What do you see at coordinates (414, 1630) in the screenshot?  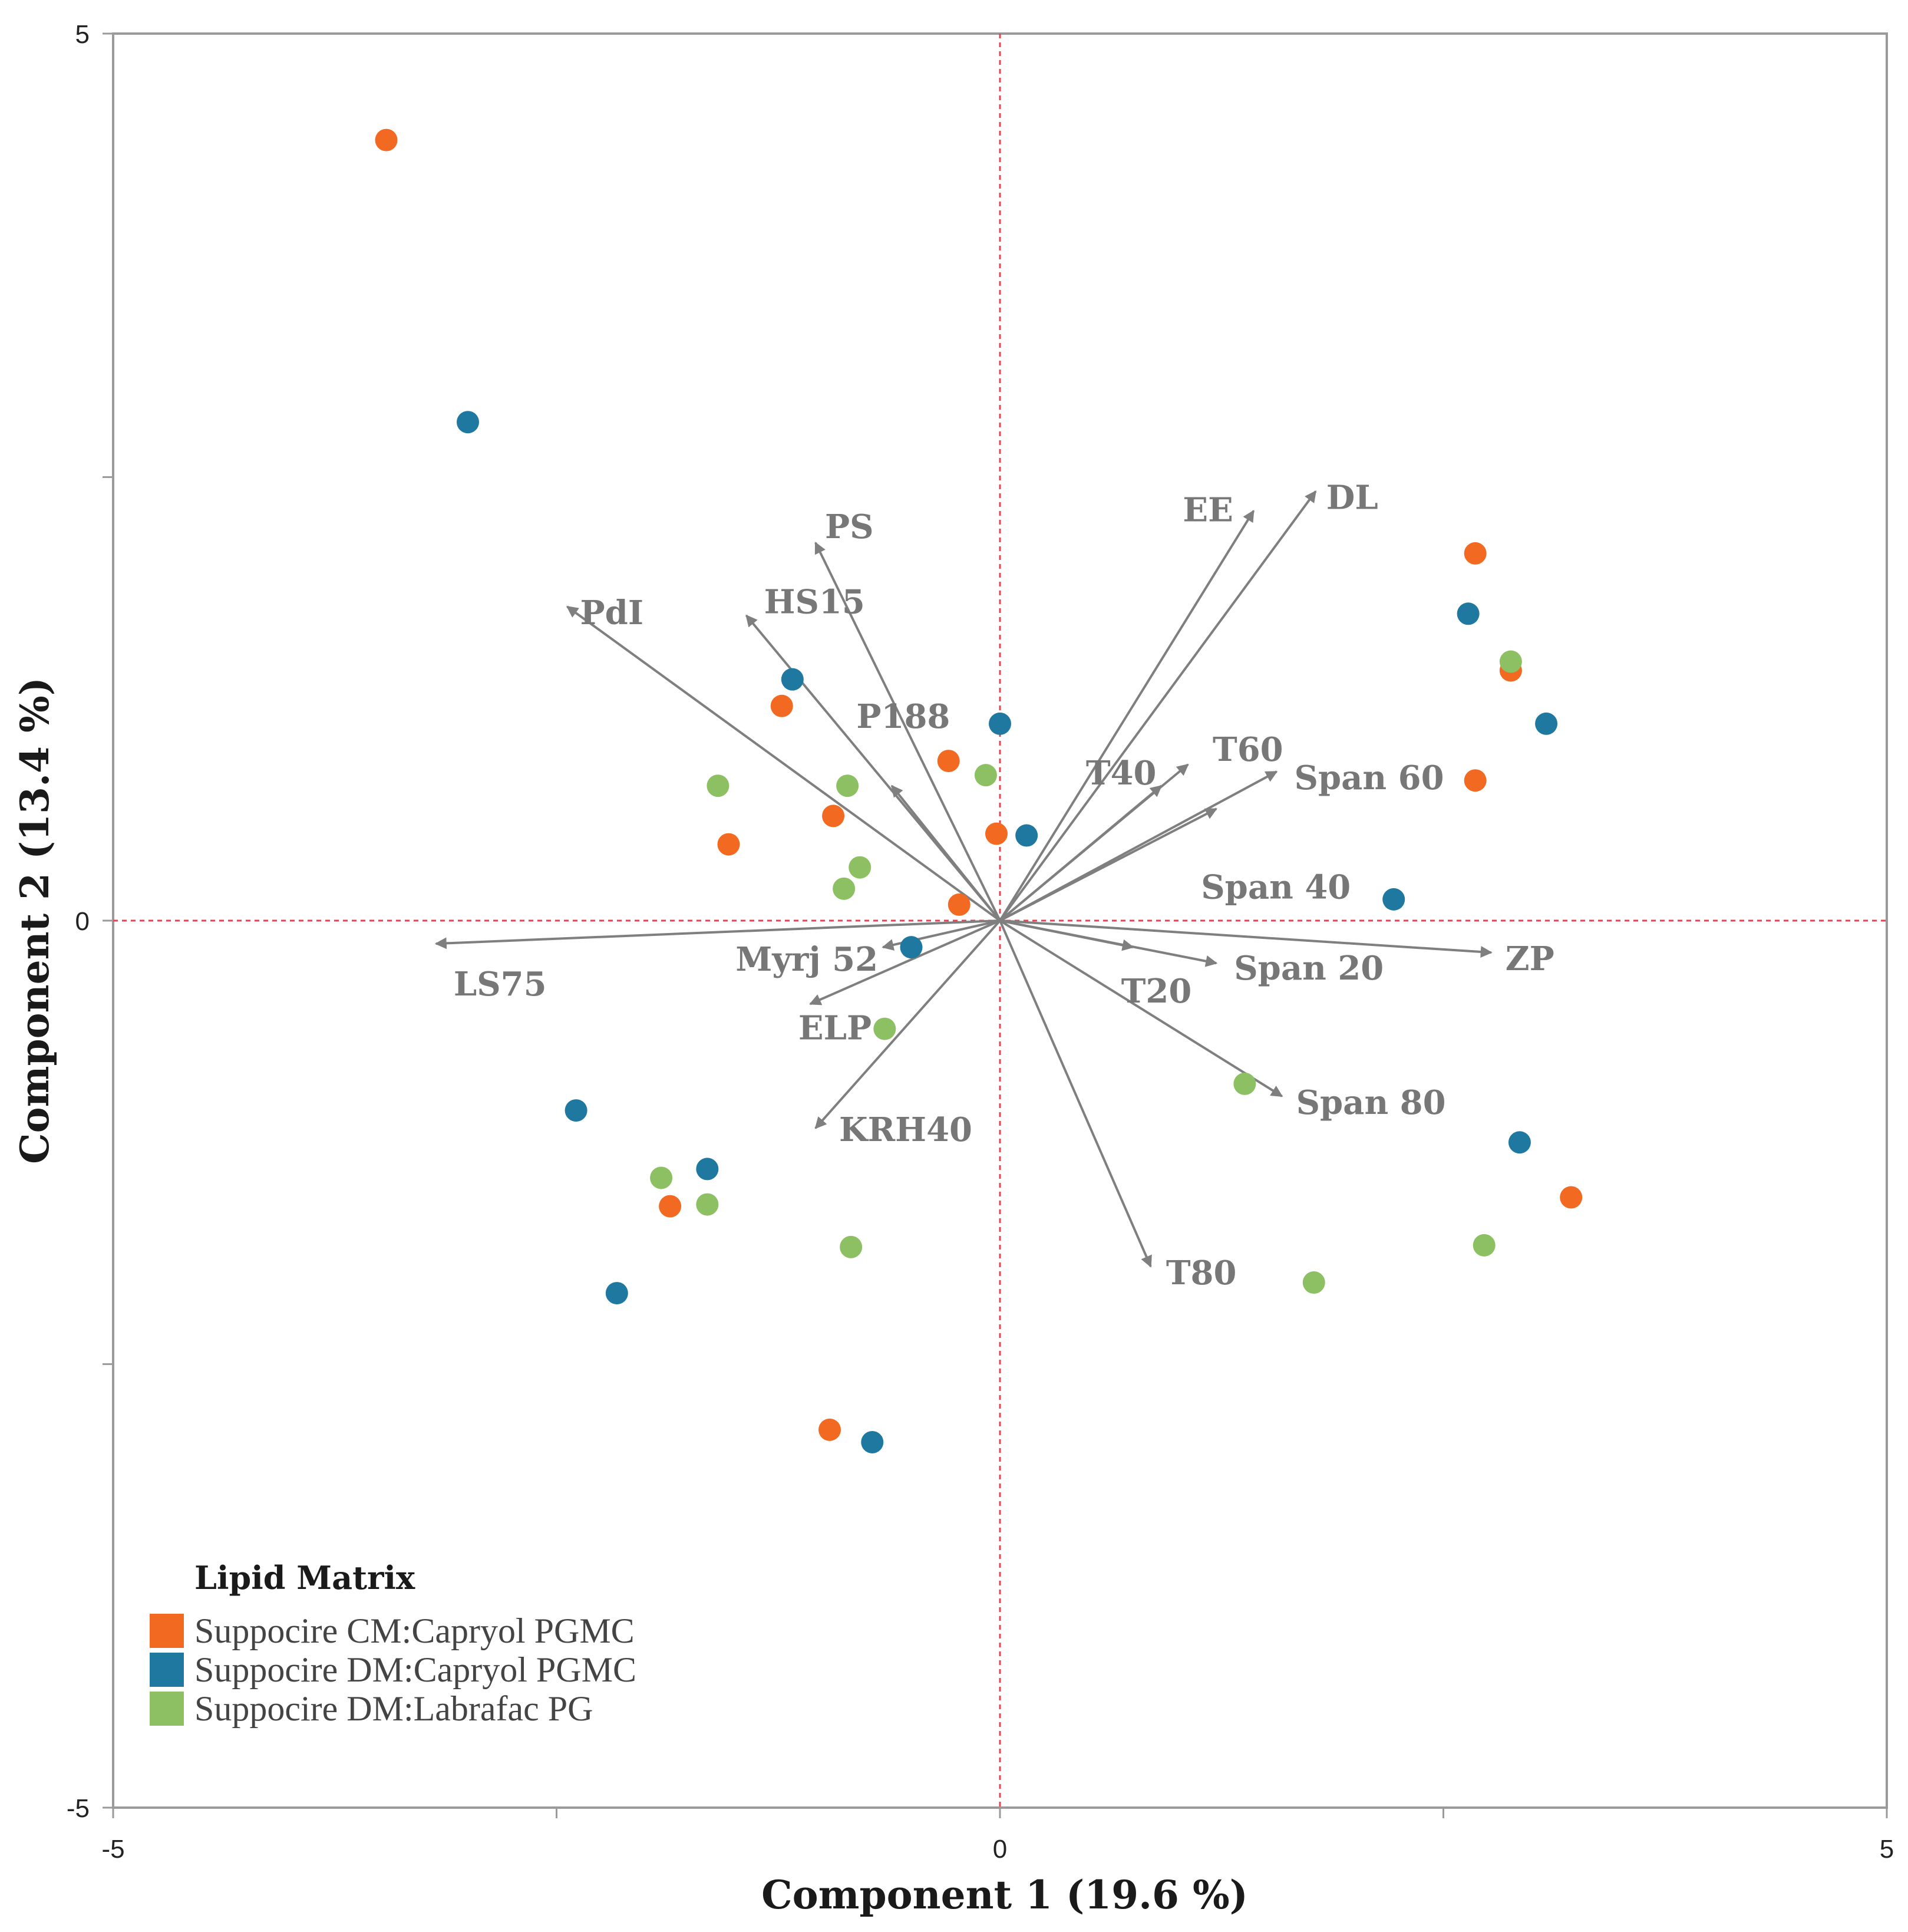 I see `legend-label-suppocire-cm-capryol: Suppocire CM:Capryol PGMC` at bounding box center [414, 1630].